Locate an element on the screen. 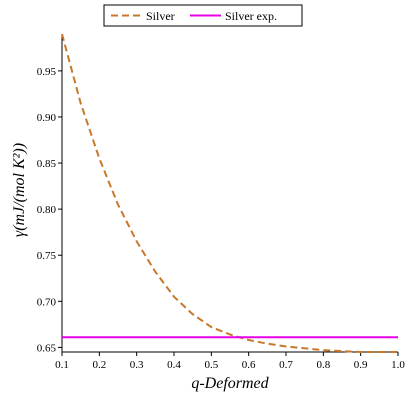 This screenshot has height=400, width=412. x-tick-label-4: 0.5 is located at coordinates (211, 365).